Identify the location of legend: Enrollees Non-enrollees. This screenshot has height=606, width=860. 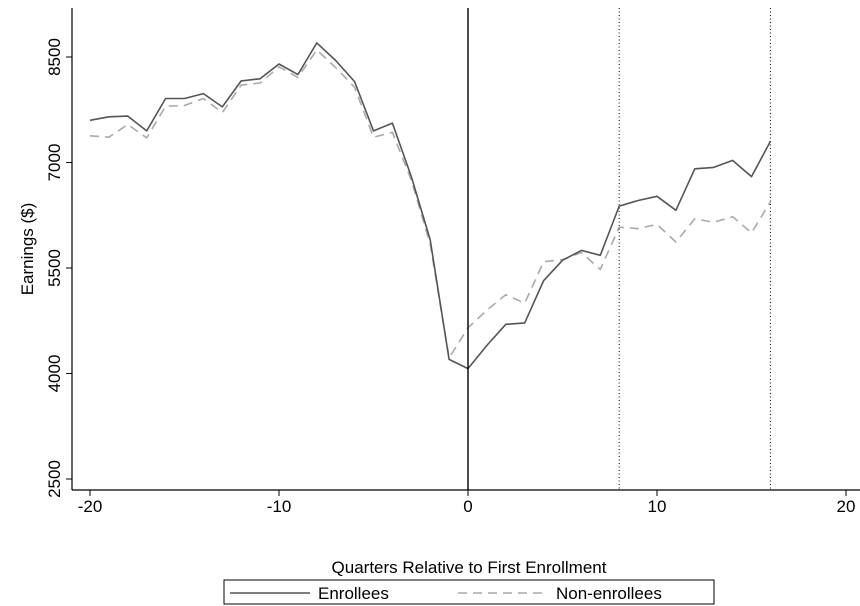
(469, 592).